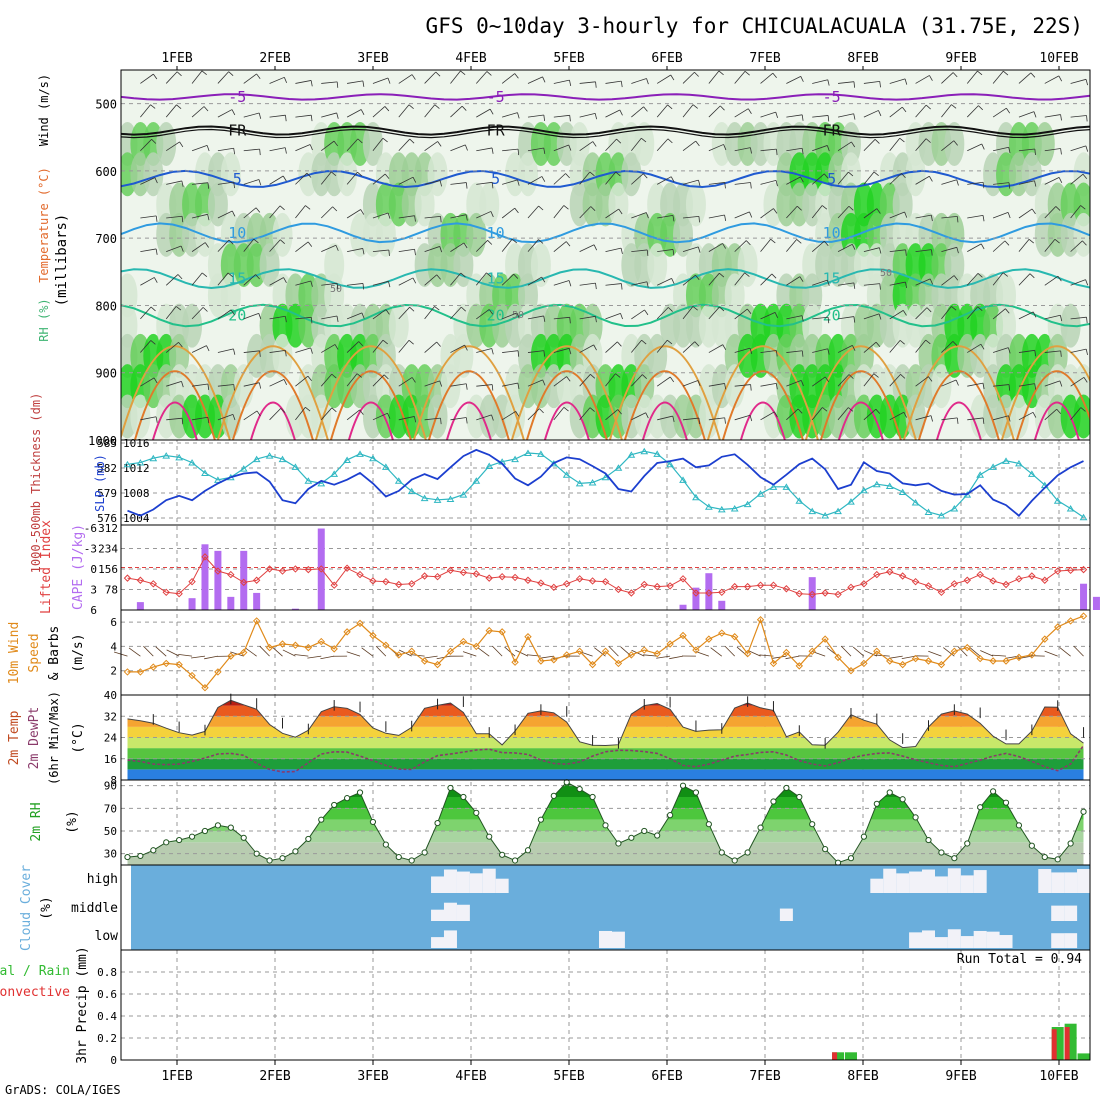  Describe the element at coordinates (862, 58) in the screenshot. I see `x-tick-label-top: 8FEB` at that location.